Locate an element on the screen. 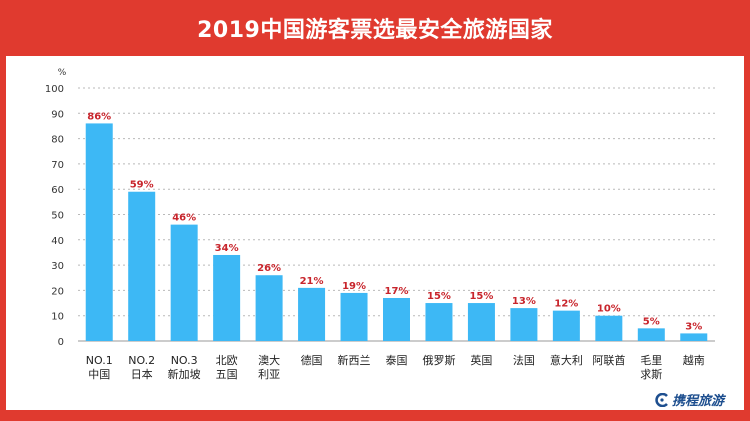 This screenshot has width=750, height=421. x-tick-label: NO.3 is located at coordinates (184, 360).